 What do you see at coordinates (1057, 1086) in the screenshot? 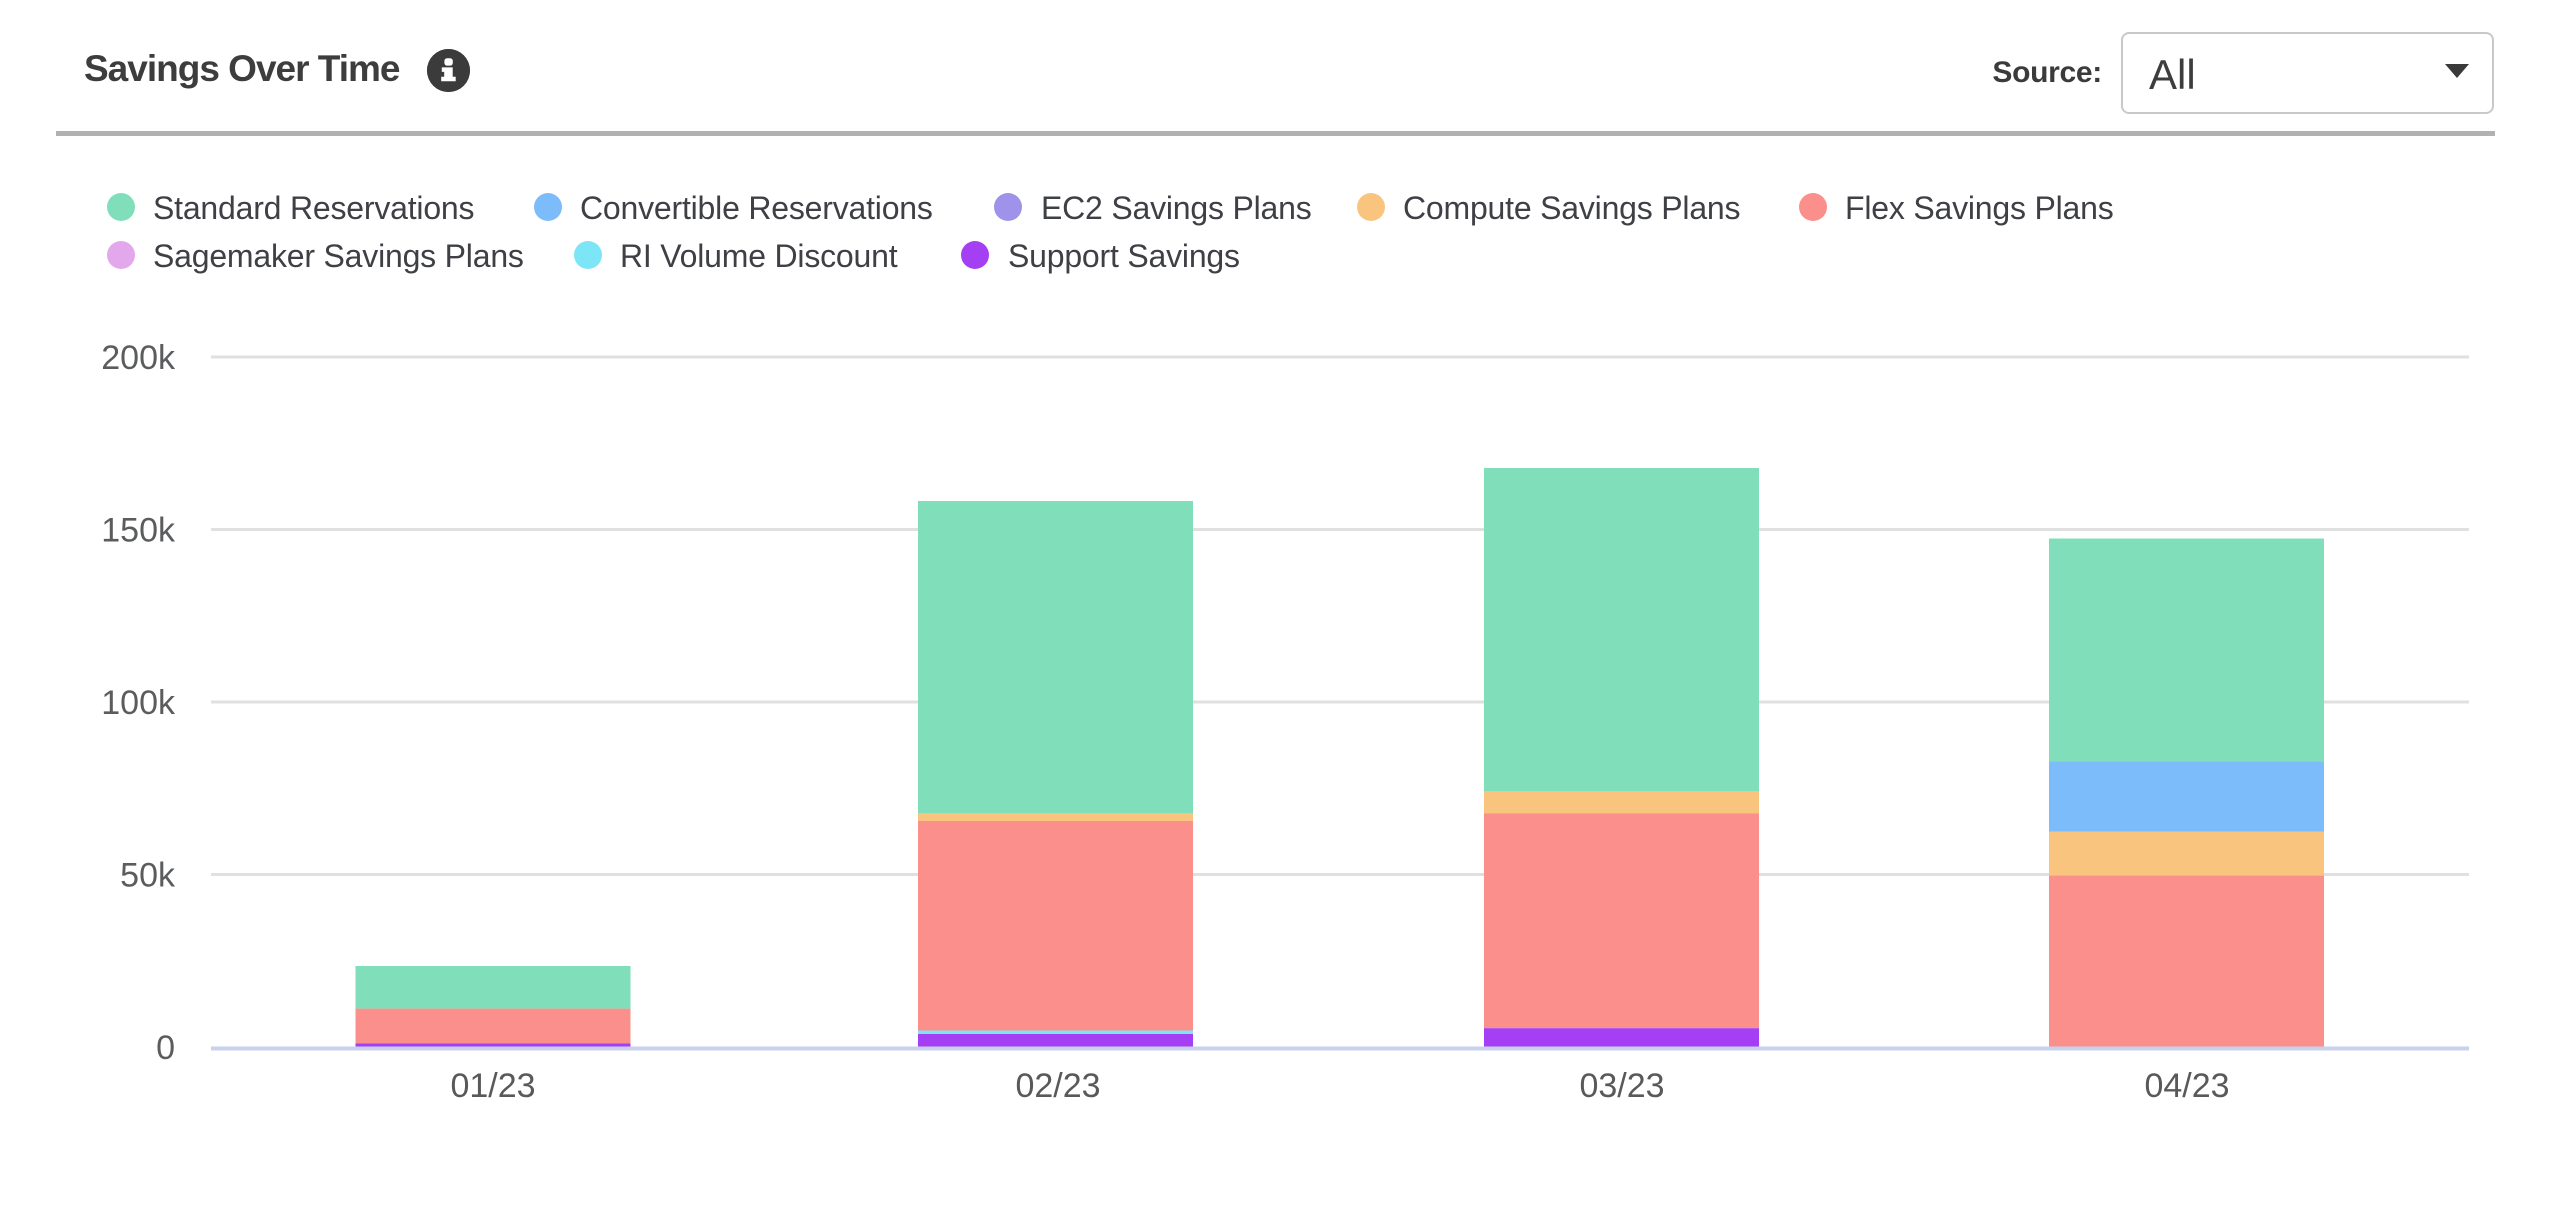
I see `svg-text: 02/23` at bounding box center [1057, 1086].